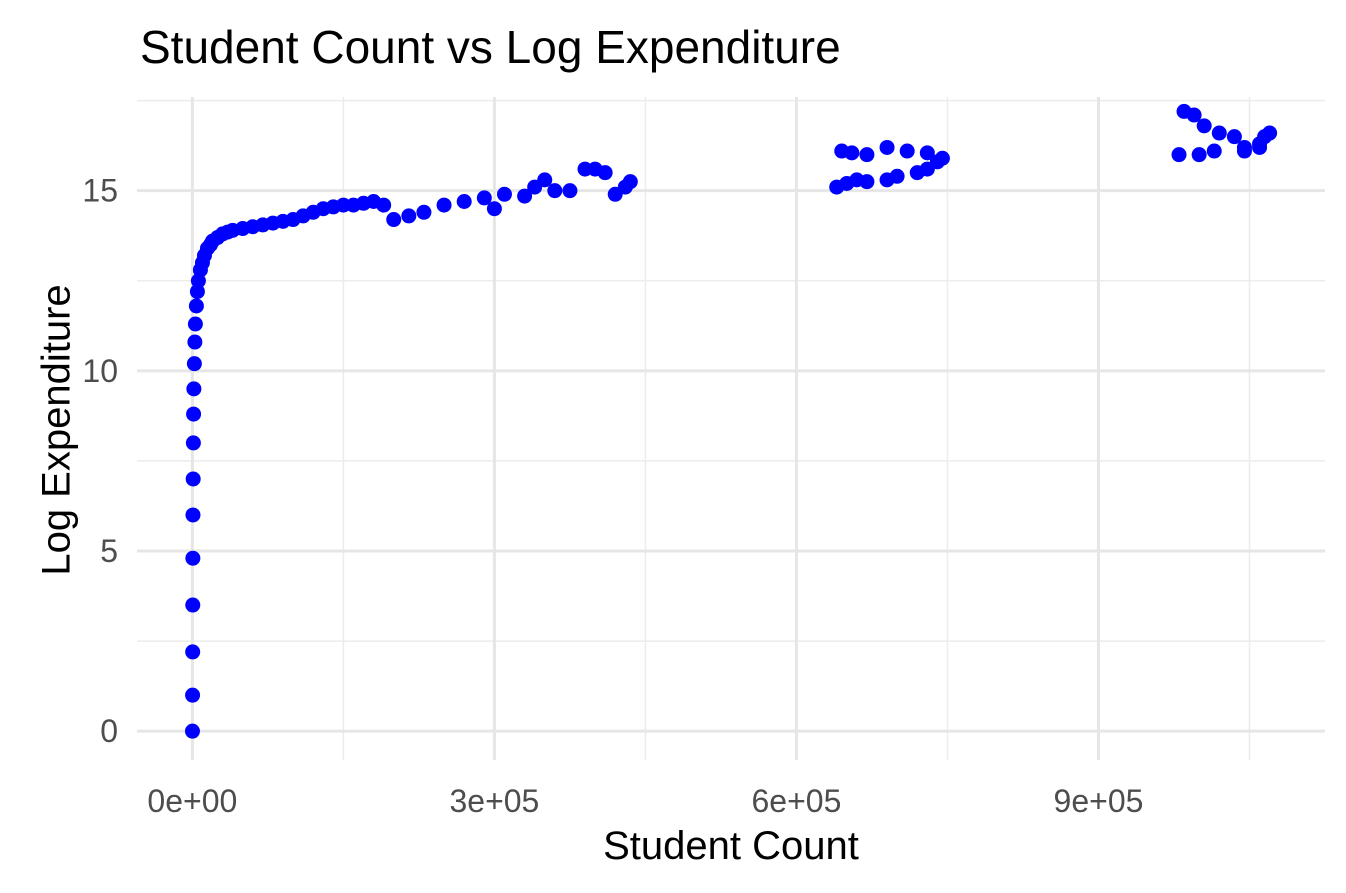 The width and height of the screenshot is (1346, 893). Describe the element at coordinates (109, 551) in the screenshot. I see `y-tick-label: 5` at that location.